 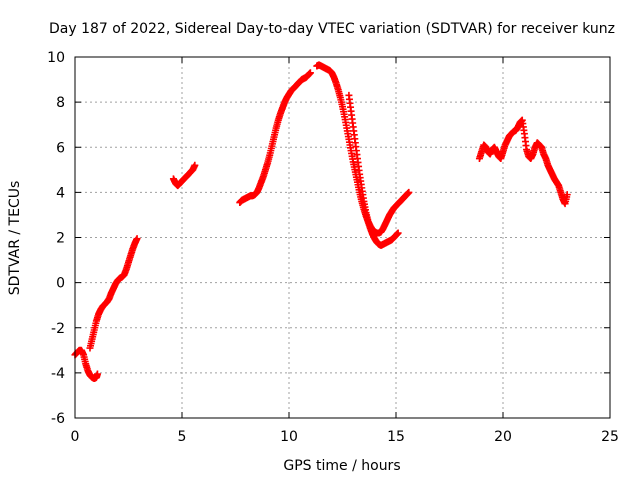 What do you see at coordinates (503, 437) in the screenshot?
I see `x-tick-label: 20` at bounding box center [503, 437].